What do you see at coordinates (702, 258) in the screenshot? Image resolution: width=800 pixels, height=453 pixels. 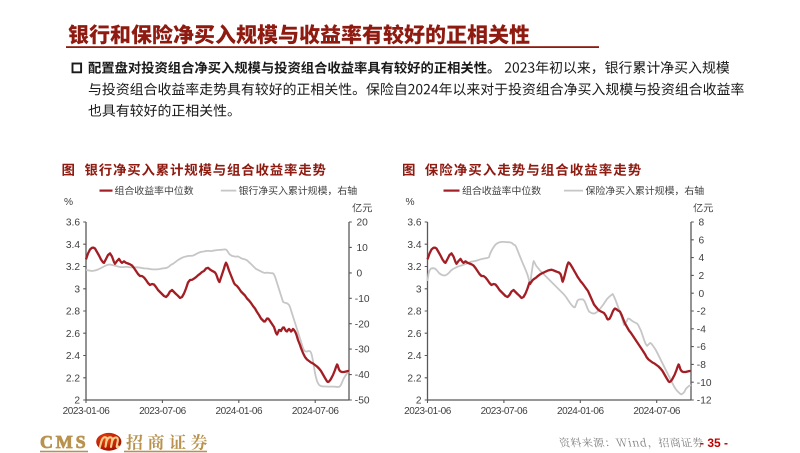 I see `svg-text: 4` at bounding box center [702, 258].